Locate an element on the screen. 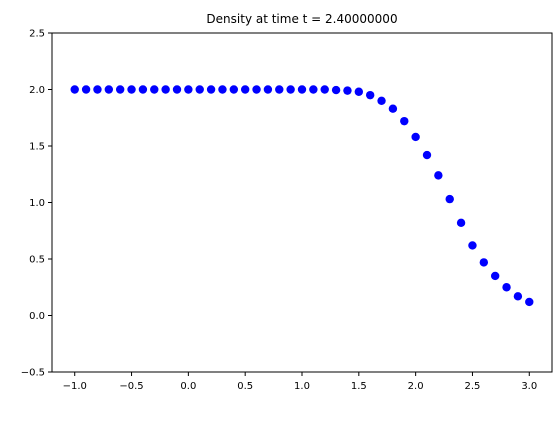 Image resolution: width=559 pixels, height=435 pixels. y-axis-ticks: −0.5 0.0 0.5 1.0 1.5 2.0 2.5 is located at coordinates (36, 204).